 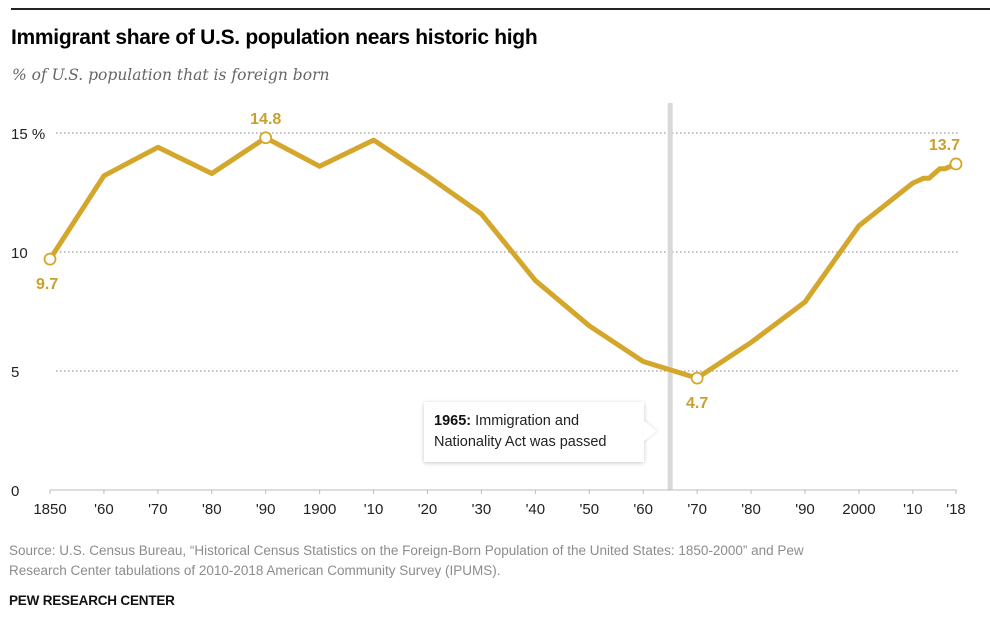 I want to click on top-rule, so click(x=500, y=9).